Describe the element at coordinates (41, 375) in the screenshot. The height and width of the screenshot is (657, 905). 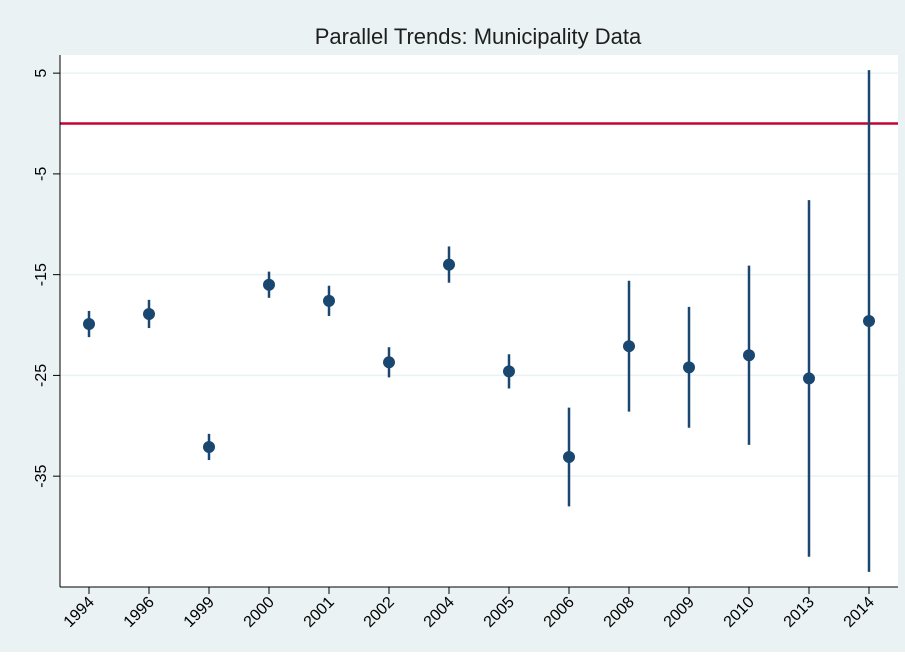
I see `y-tick-label: -25` at that location.